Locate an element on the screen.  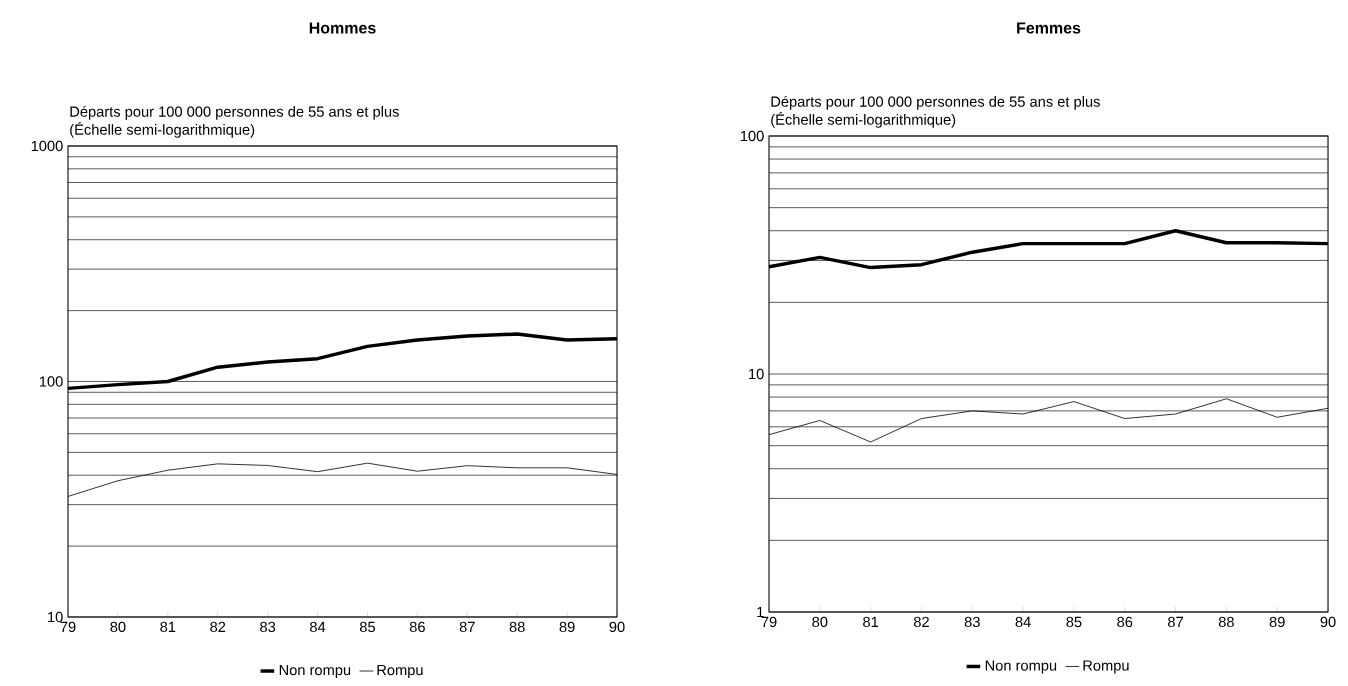
y-tick-label: 1 is located at coordinates (760, 612).